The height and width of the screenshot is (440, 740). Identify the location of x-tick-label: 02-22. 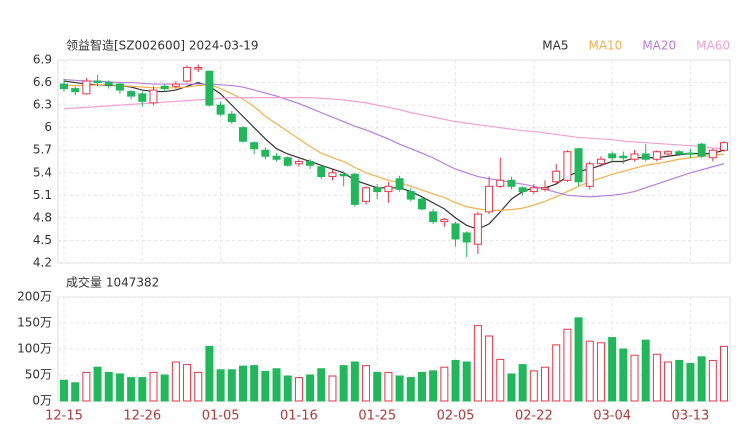
(534, 416).